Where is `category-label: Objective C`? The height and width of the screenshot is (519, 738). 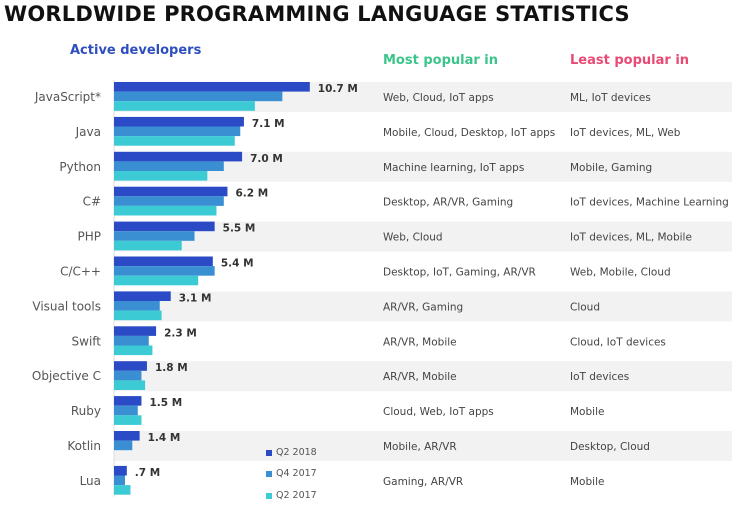 category-label: Objective C is located at coordinates (66, 376).